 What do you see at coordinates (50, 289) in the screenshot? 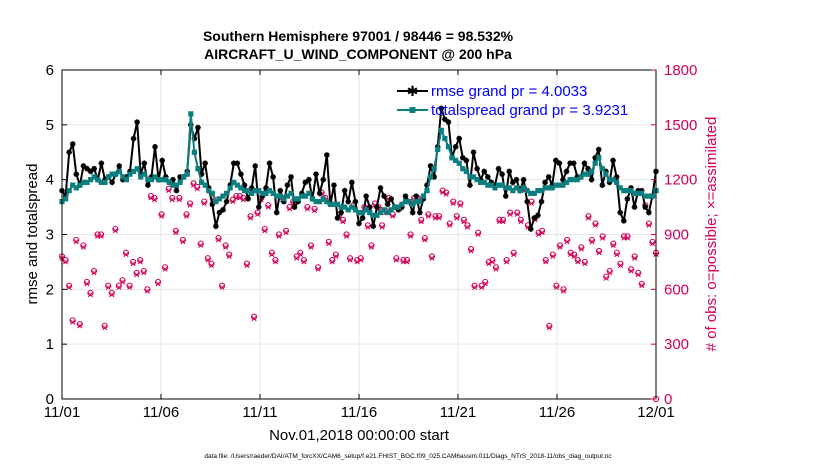
I see `y-tick-label: 2` at bounding box center [50, 289].